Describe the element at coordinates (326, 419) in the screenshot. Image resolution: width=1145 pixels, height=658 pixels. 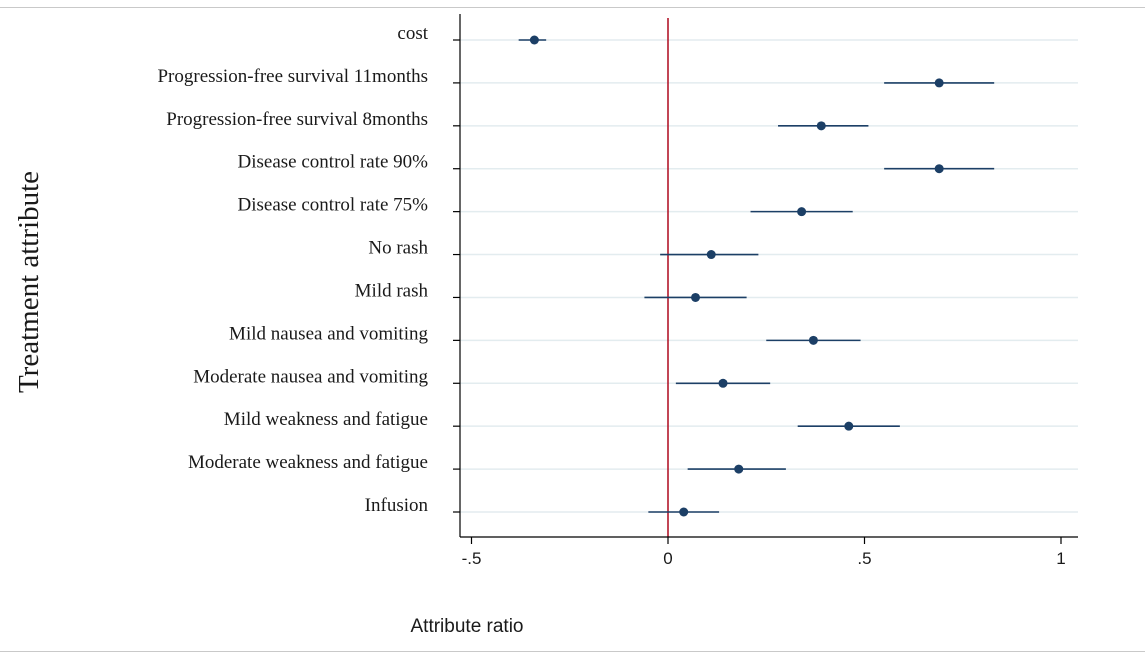
I see `category-label: Mild weakness and fatigue` at that location.